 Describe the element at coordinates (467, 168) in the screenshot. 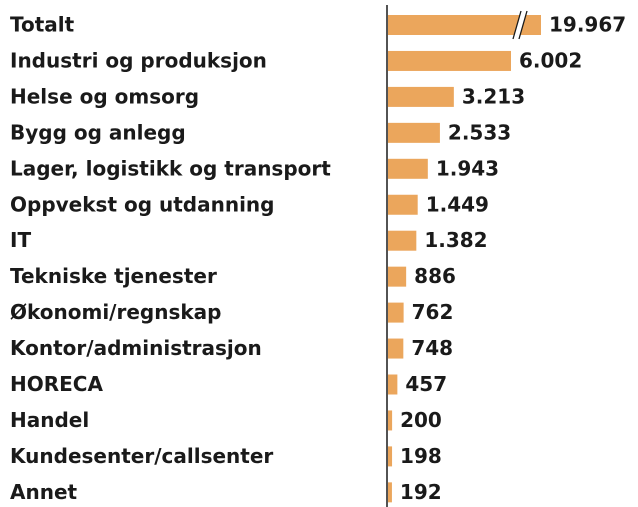

I see `value-label: 1.943` at that location.